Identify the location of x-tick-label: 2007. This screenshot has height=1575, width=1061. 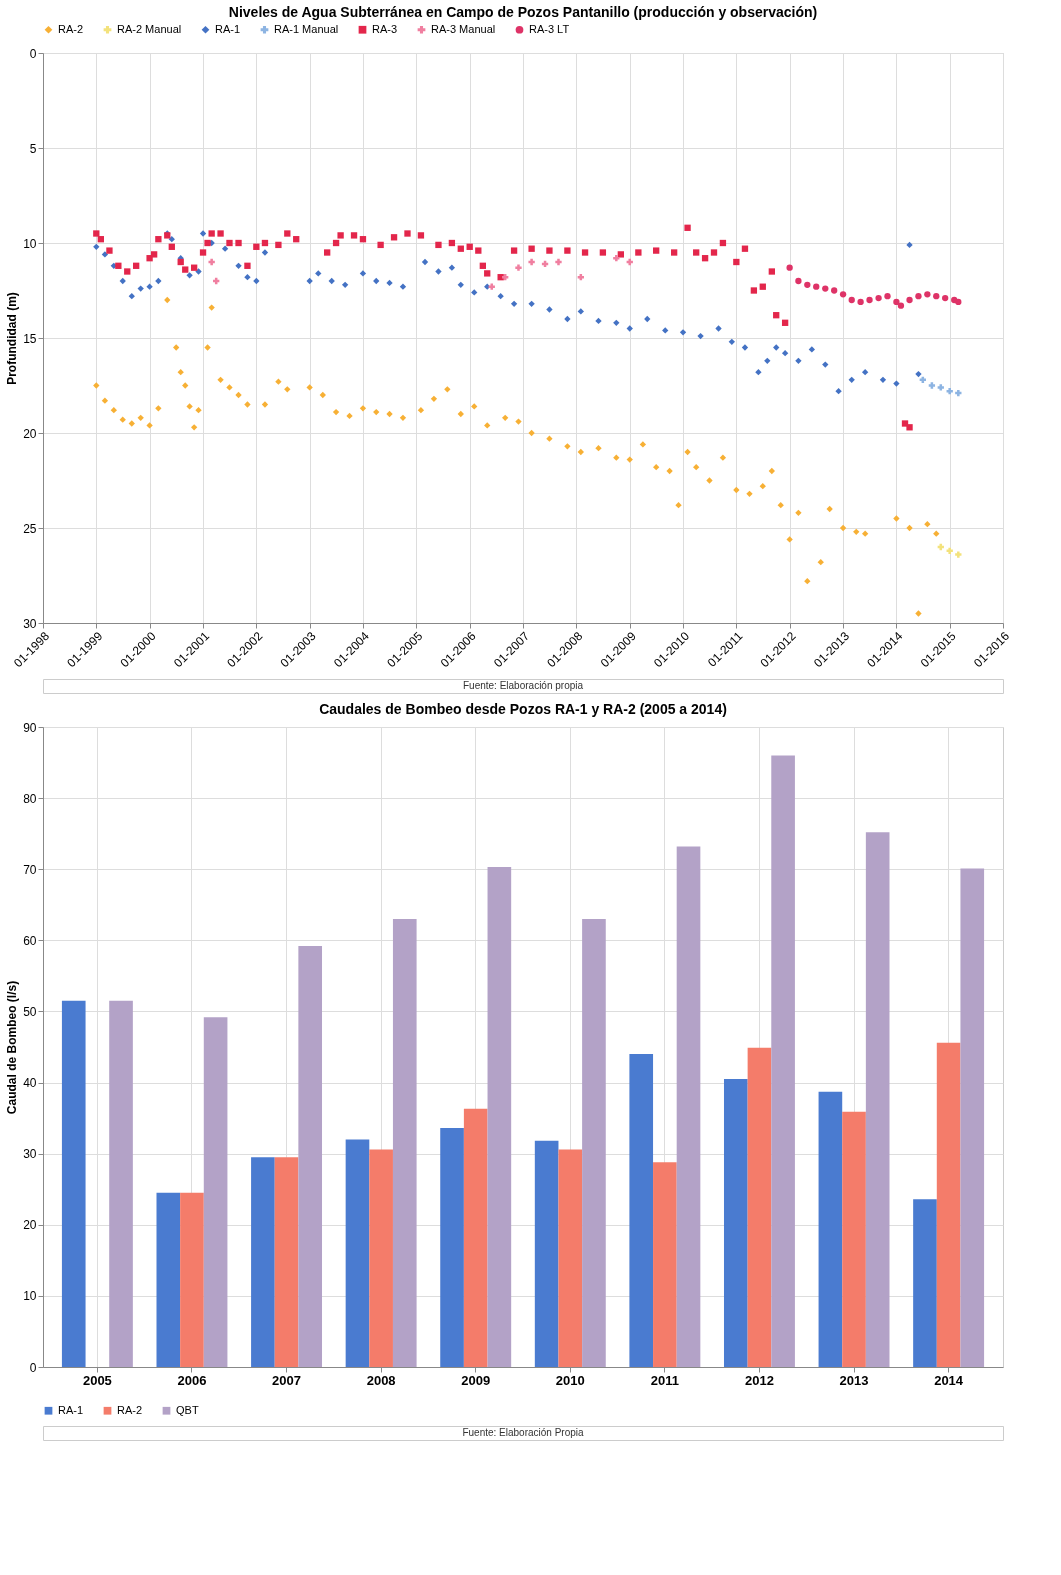
(287, 1380).